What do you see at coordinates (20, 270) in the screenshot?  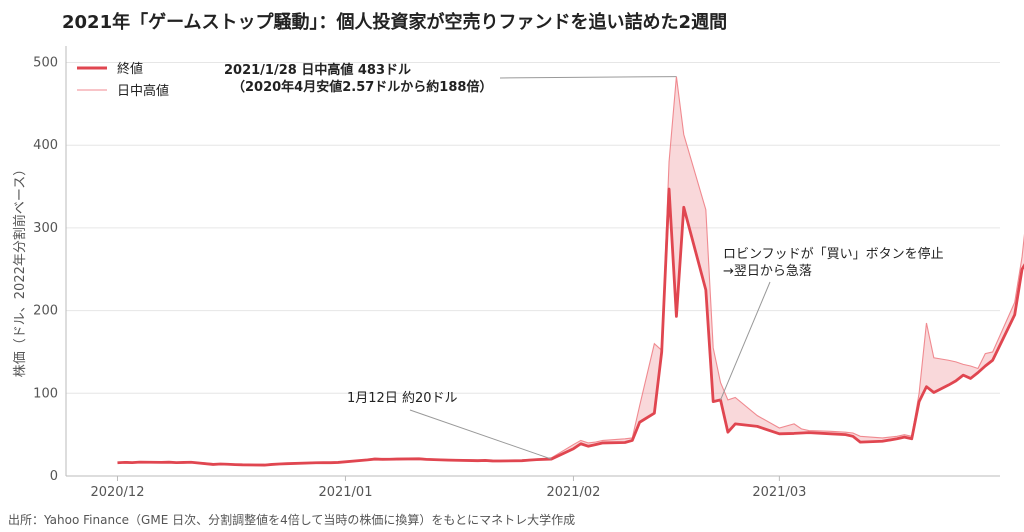 I see `y-axis-label: 株価（ドル、2022年分割前ベース）` at bounding box center [20, 270].